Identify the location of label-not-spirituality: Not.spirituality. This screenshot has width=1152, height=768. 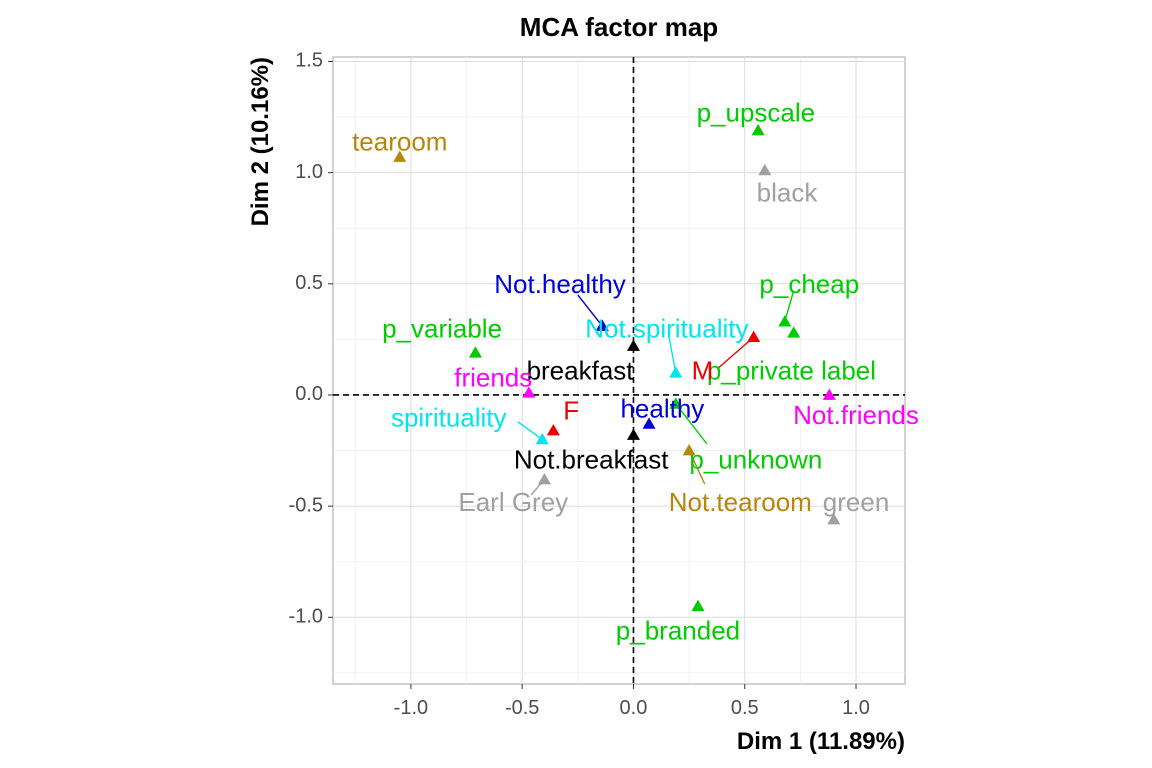
(666, 328).